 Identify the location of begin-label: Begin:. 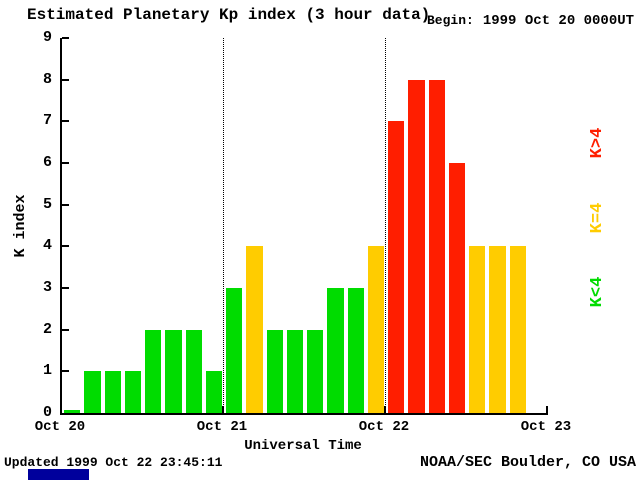
(450, 20).